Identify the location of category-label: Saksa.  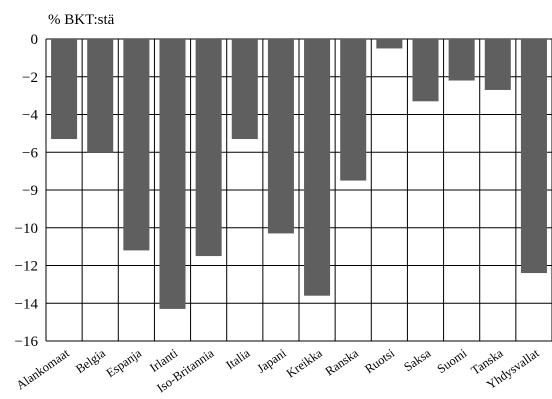
(417, 360).